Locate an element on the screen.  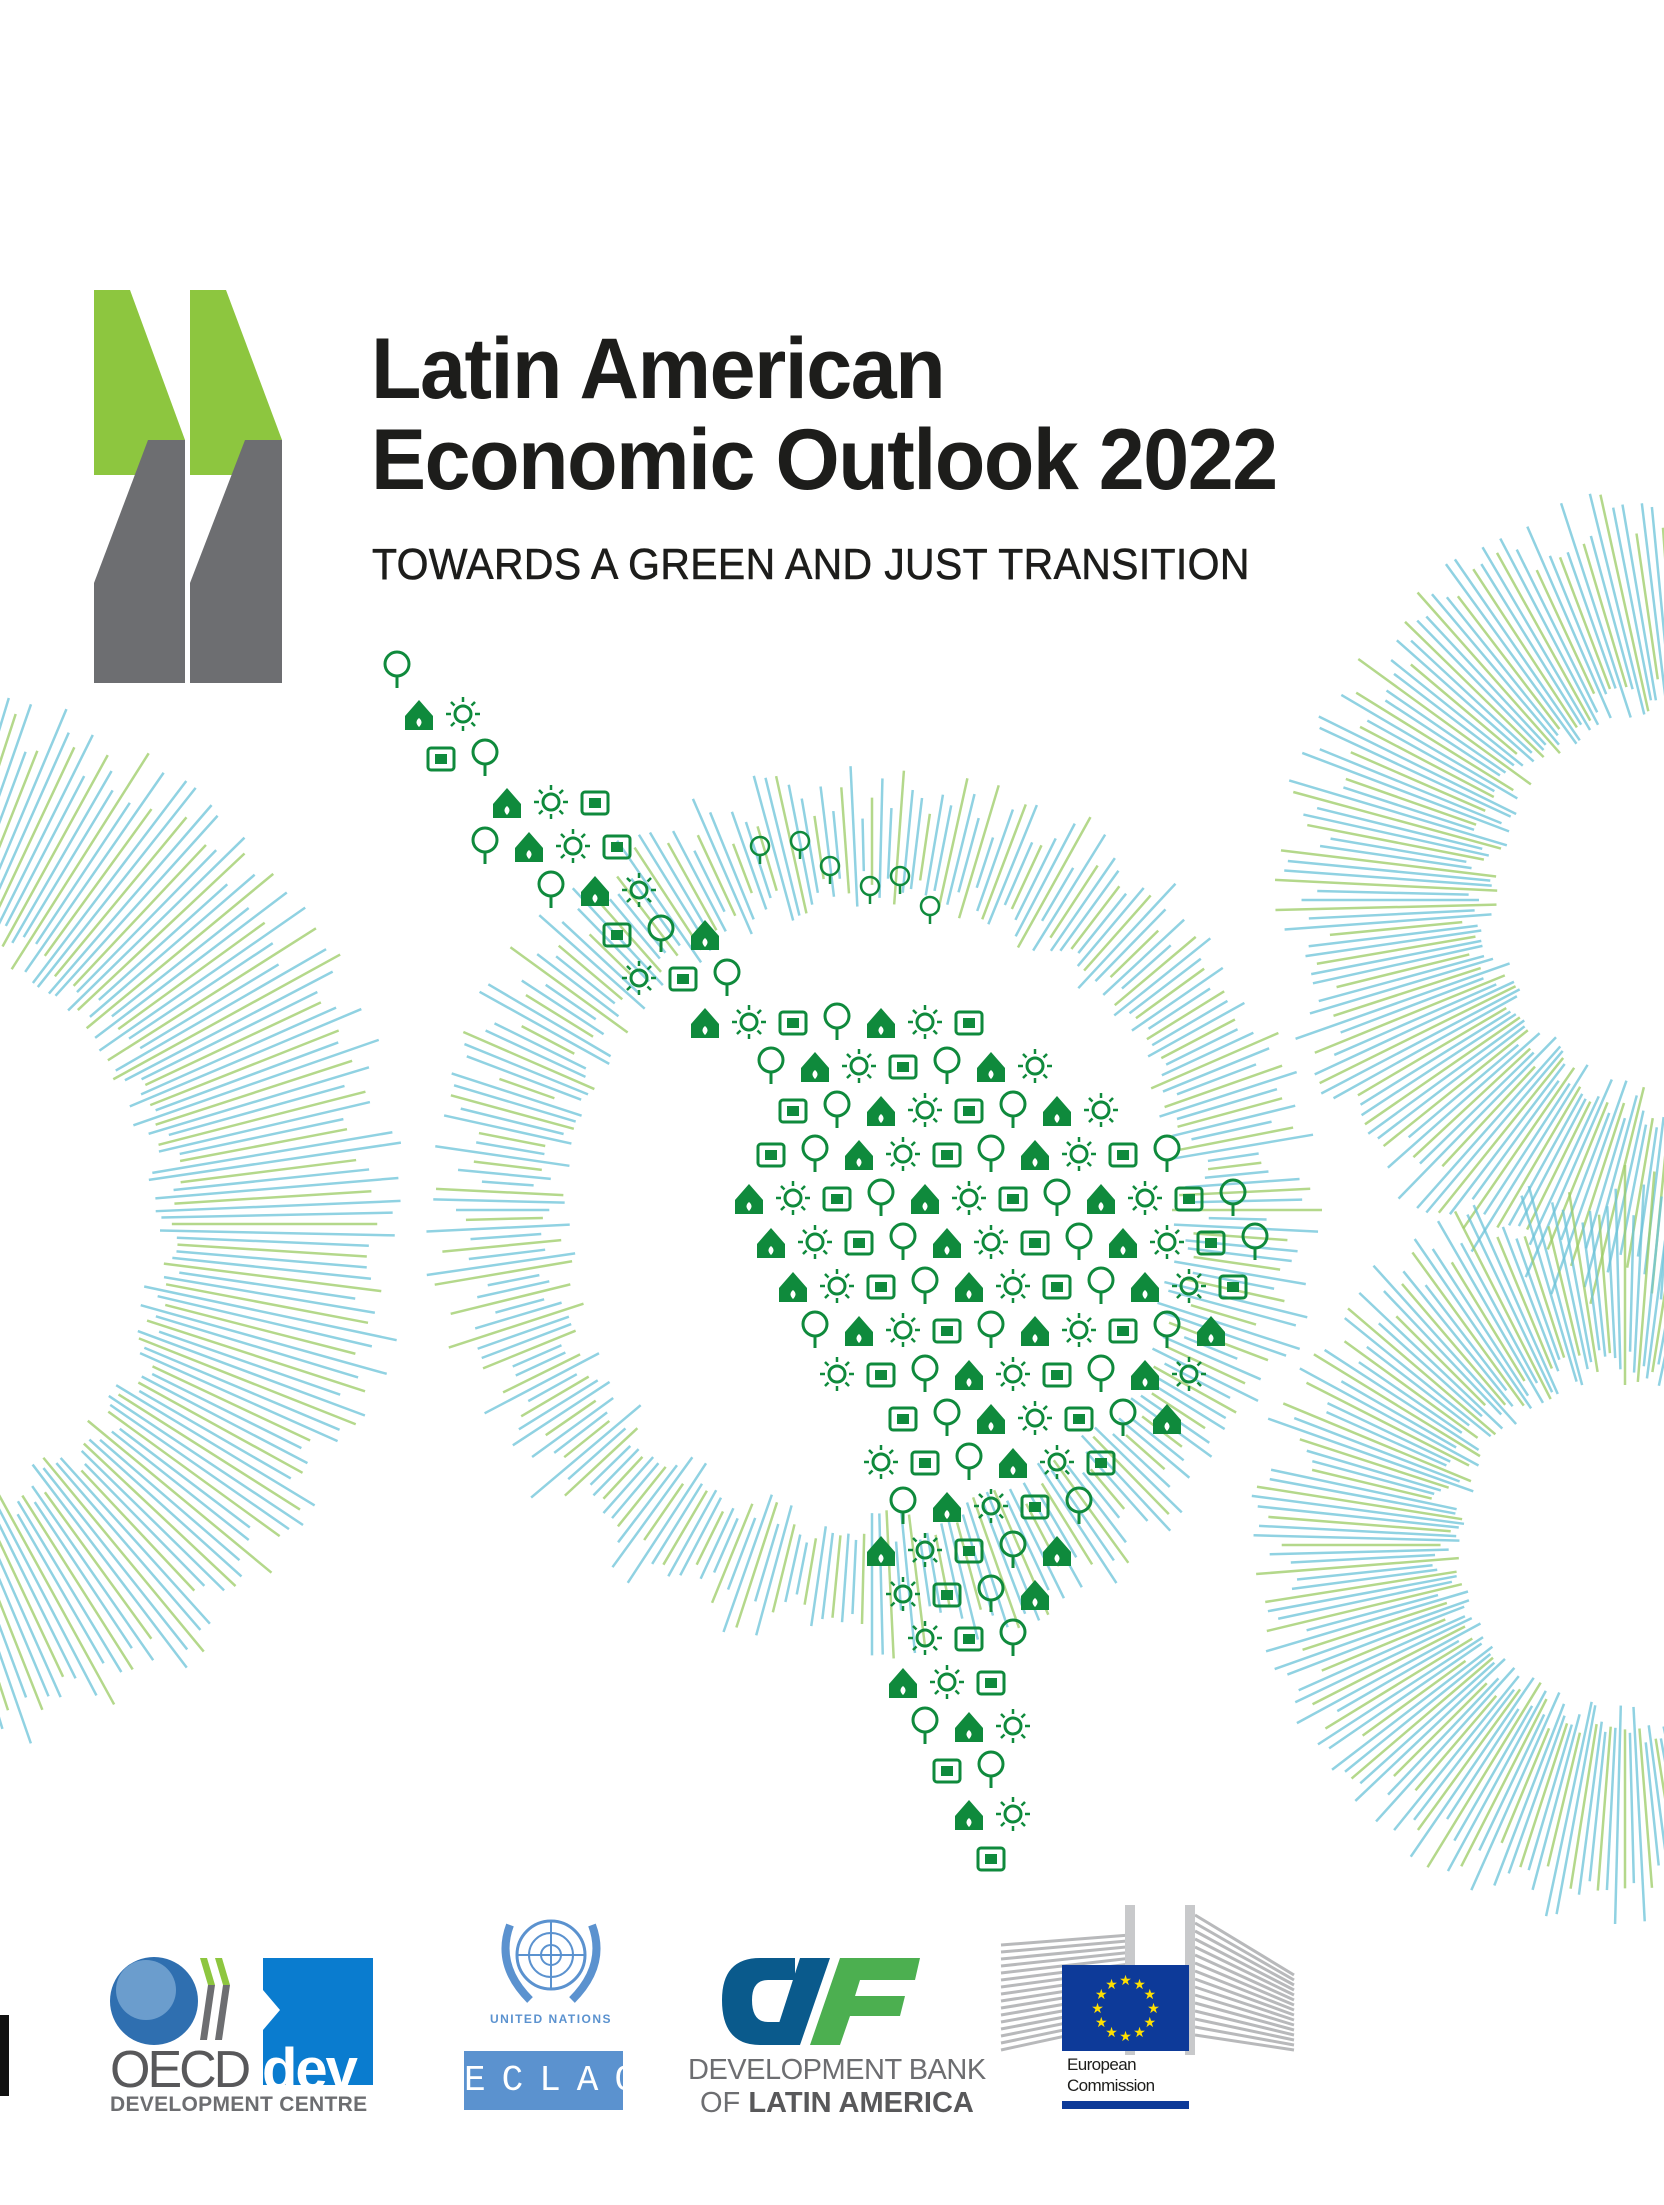
ec-caption-line2: Commission is located at coordinates (1111, 2085).